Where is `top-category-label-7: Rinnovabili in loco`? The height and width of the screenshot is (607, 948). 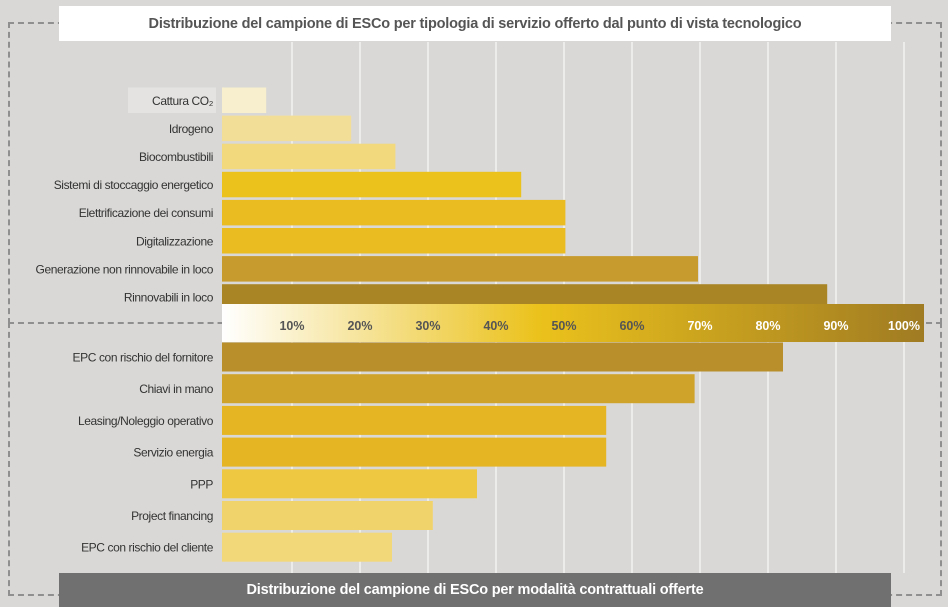
top-category-label-7: Rinnovabili in loco is located at coordinates (169, 297).